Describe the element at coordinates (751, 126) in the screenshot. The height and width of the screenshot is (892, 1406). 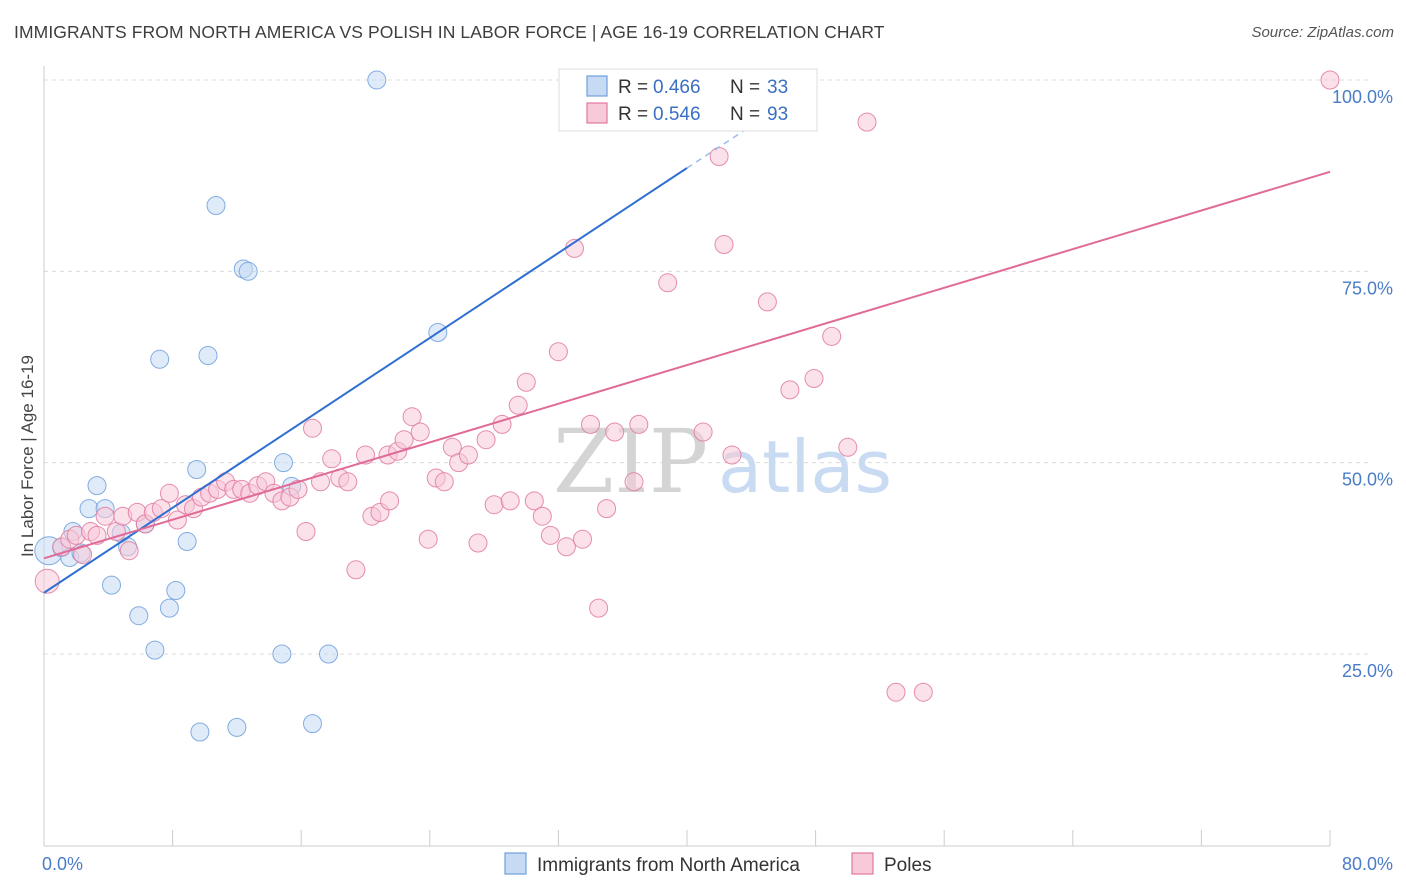
I see `trend-north-america-extension` at that location.